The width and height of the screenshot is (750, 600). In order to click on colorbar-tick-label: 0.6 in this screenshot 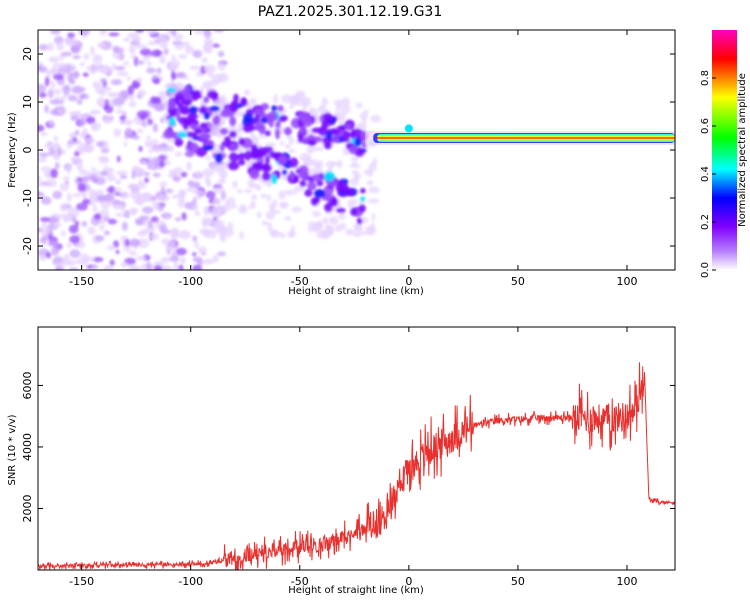, I will do `click(705, 126)`.